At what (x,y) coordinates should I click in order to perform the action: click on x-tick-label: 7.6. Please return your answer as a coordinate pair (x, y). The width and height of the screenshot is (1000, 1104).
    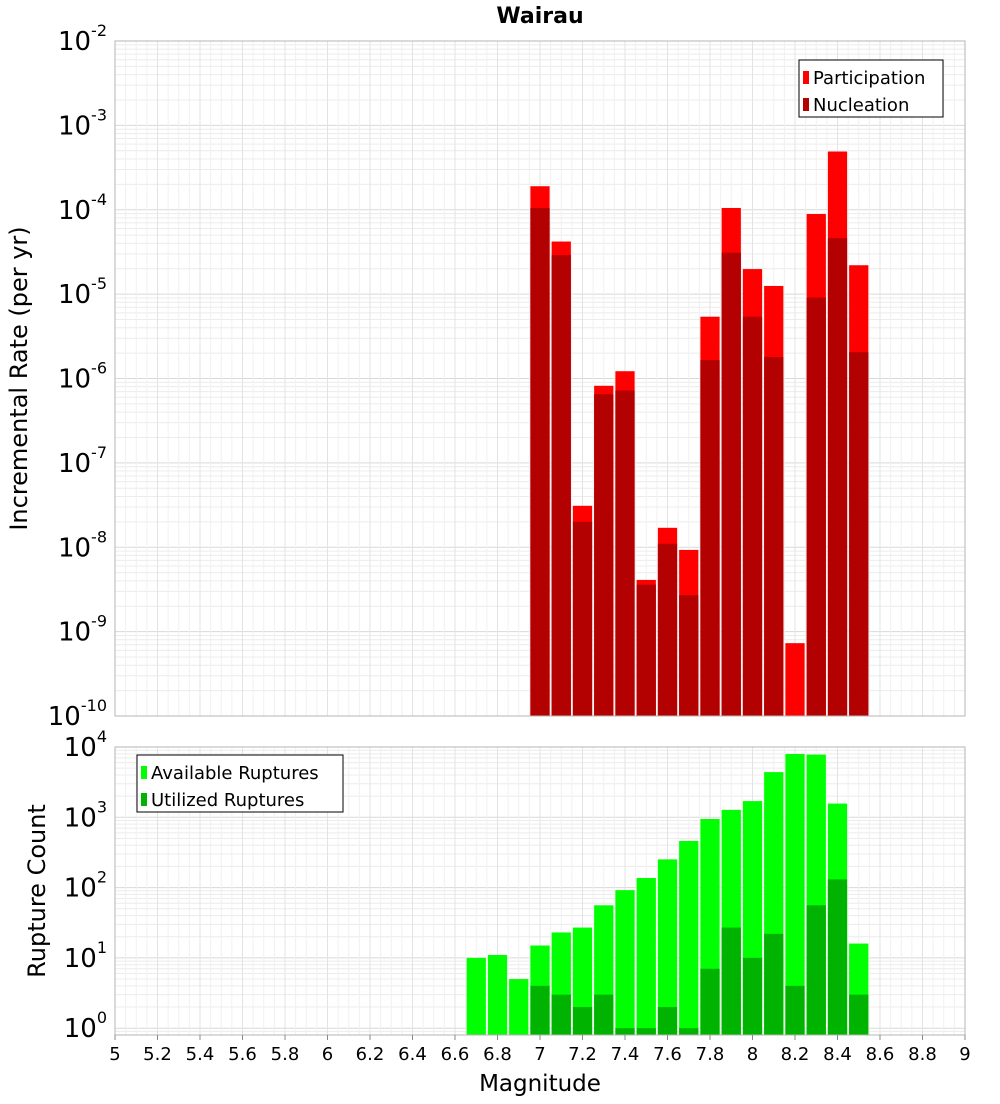
    Looking at the image, I should click on (667, 1054).